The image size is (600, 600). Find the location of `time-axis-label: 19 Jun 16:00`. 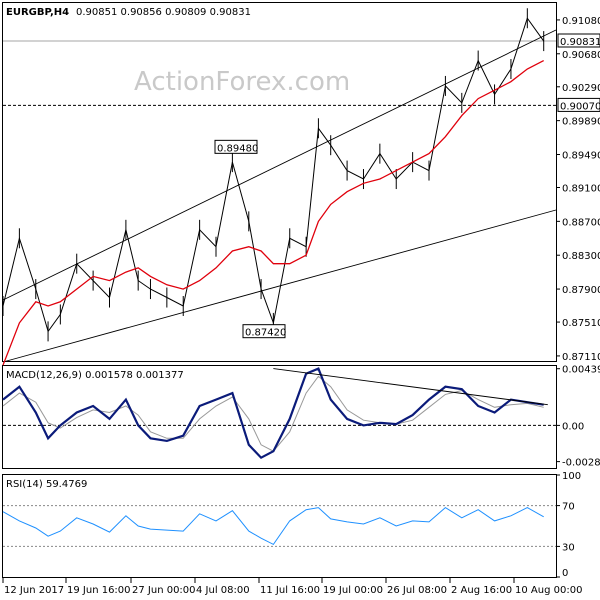

time-axis-label: 19 Jun 16:00 is located at coordinates (99, 590).